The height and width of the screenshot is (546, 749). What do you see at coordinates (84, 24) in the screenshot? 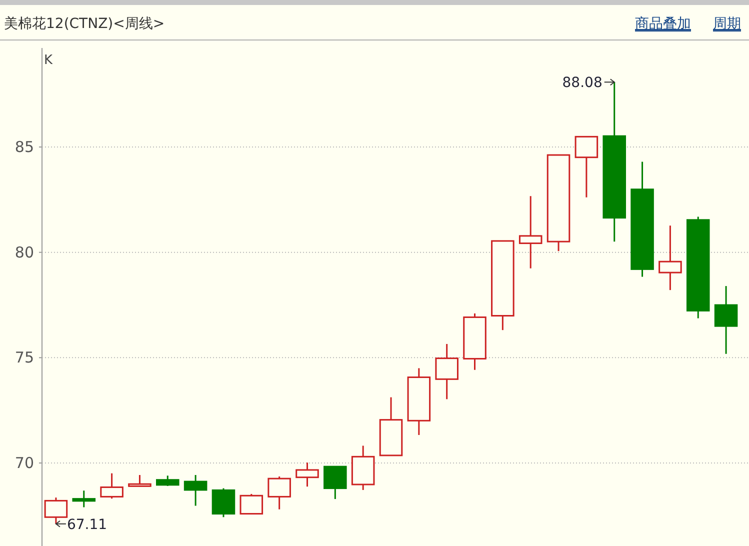
I see `title: 美棉花12(CTNZ)<周线>` at bounding box center [84, 24].